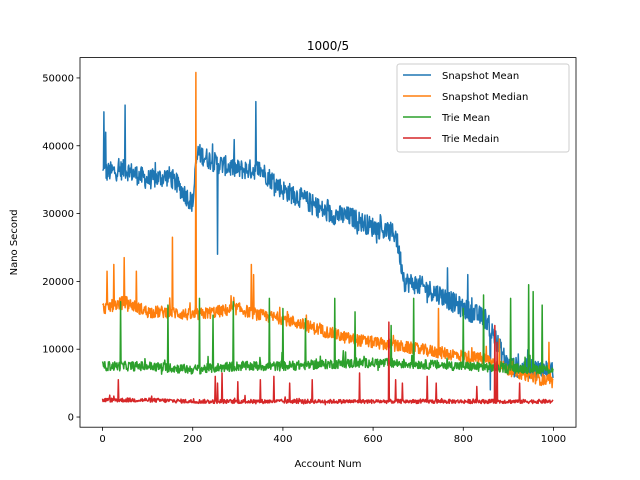  Describe the element at coordinates (327, 464) in the screenshot. I see `x-axis-label: Account Num` at that location.